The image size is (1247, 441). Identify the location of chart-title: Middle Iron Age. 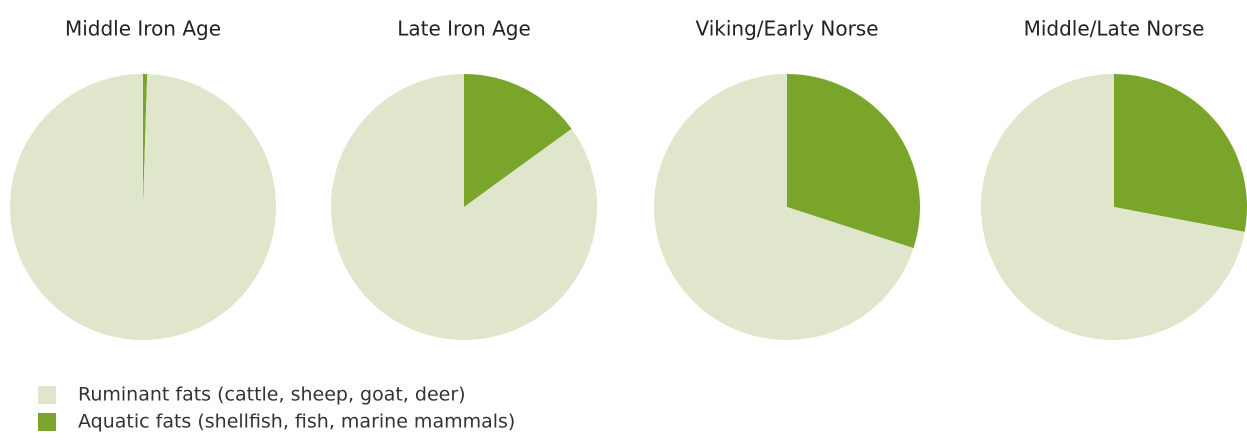
(143, 29).